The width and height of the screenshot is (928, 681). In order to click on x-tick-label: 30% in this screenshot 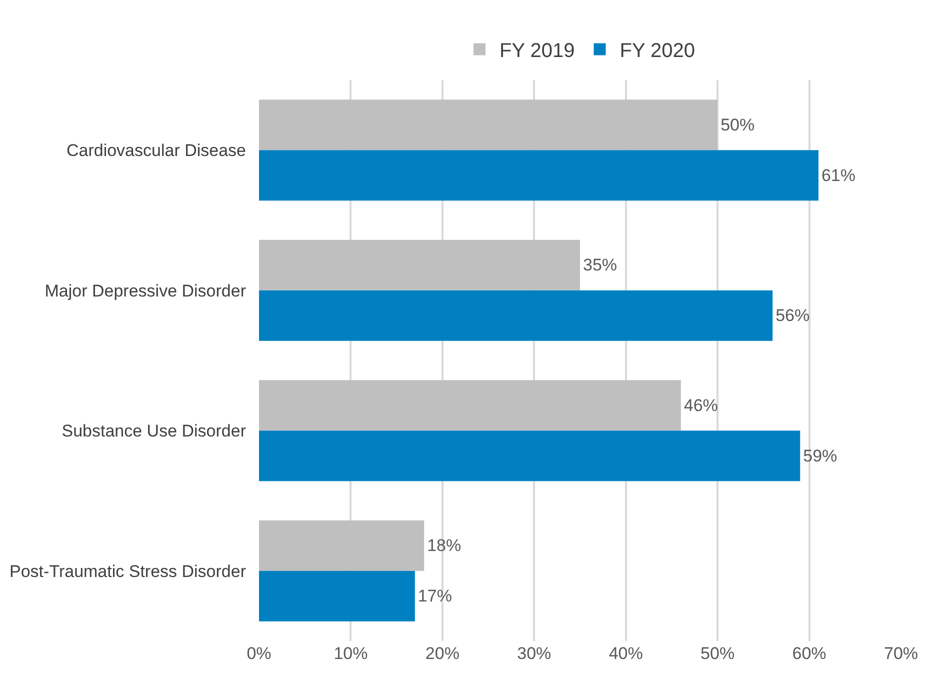, I will do `click(534, 653)`.